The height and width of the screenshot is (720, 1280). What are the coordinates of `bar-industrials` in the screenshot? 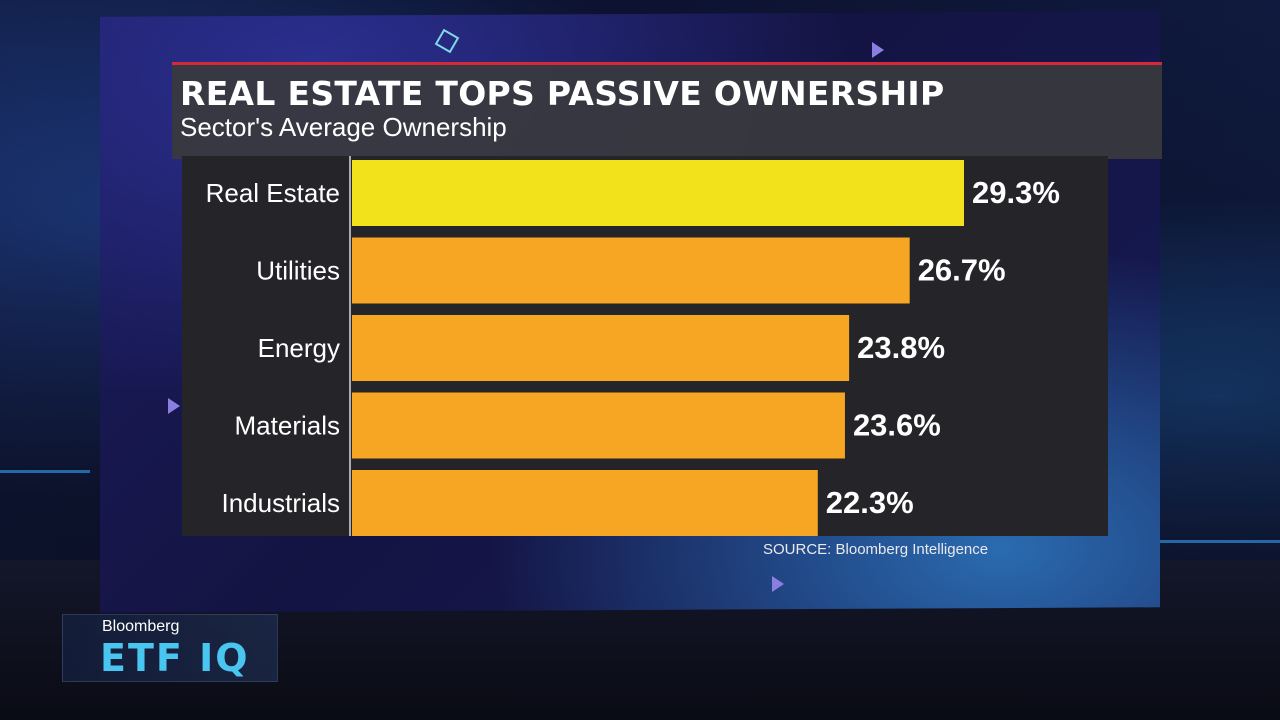 It's located at (585, 503).